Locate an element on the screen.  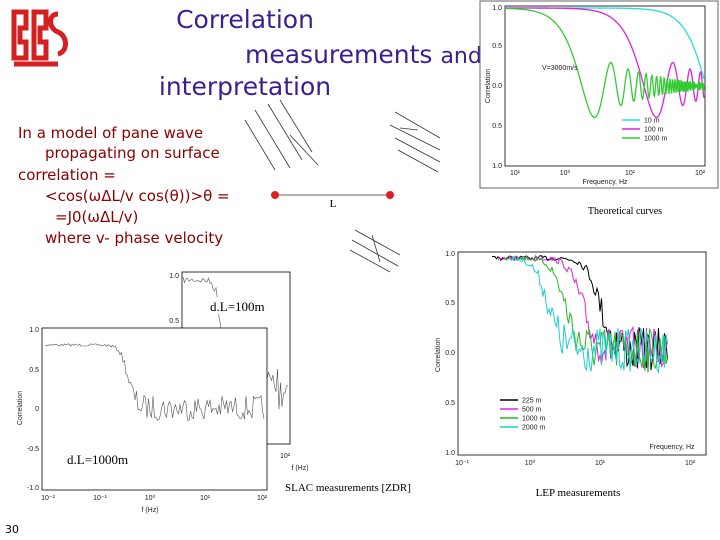
slac-curve is located at coordinates (154, 382).